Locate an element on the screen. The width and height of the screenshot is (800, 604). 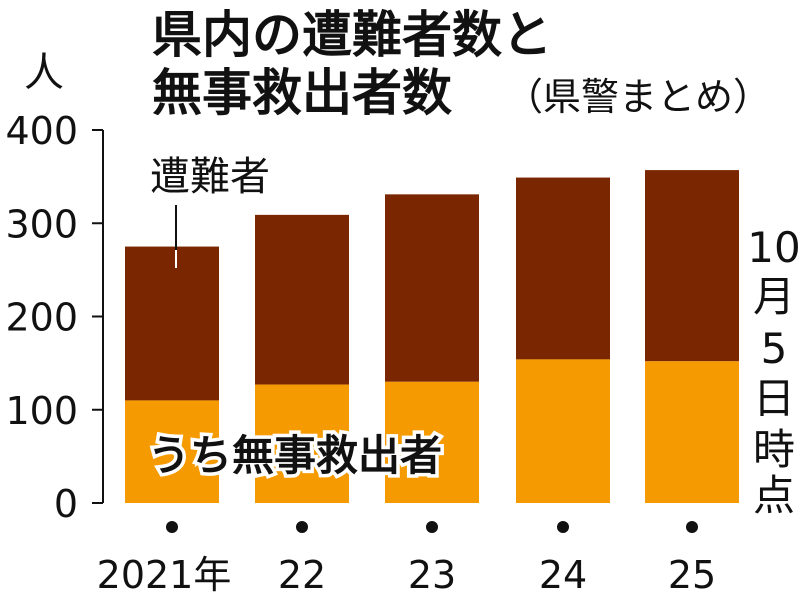
x-tick-label: 2021年 is located at coordinates (164, 575).